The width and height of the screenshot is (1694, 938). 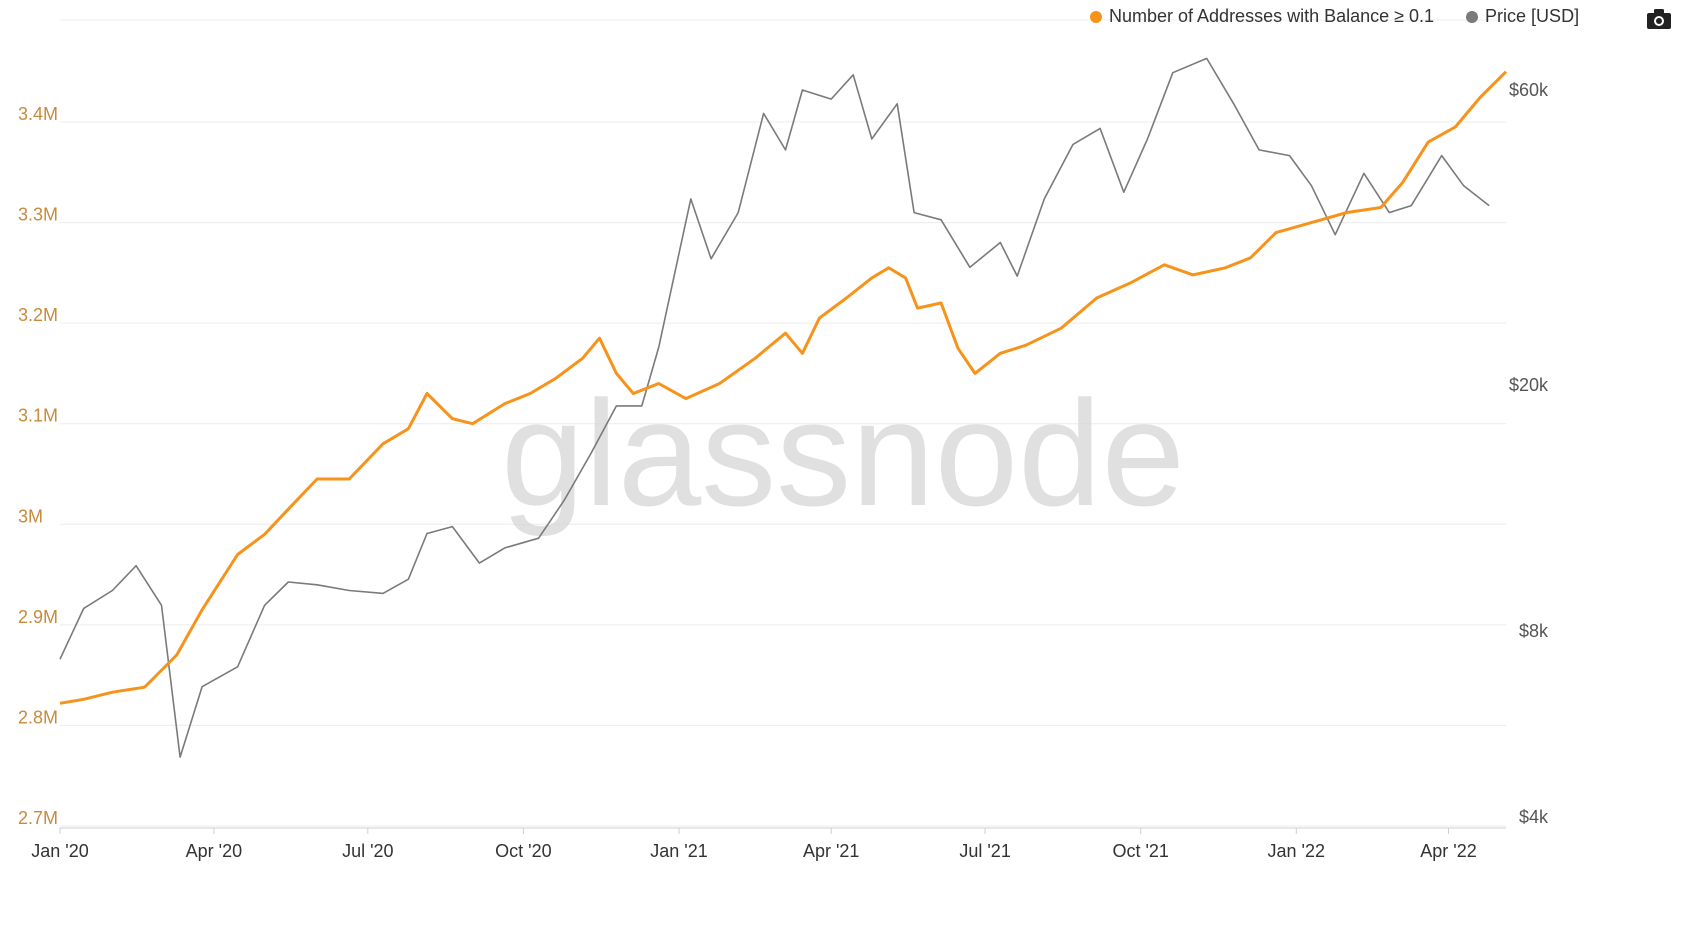 I want to click on watermark: glassnode, so click(x=843, y=453).